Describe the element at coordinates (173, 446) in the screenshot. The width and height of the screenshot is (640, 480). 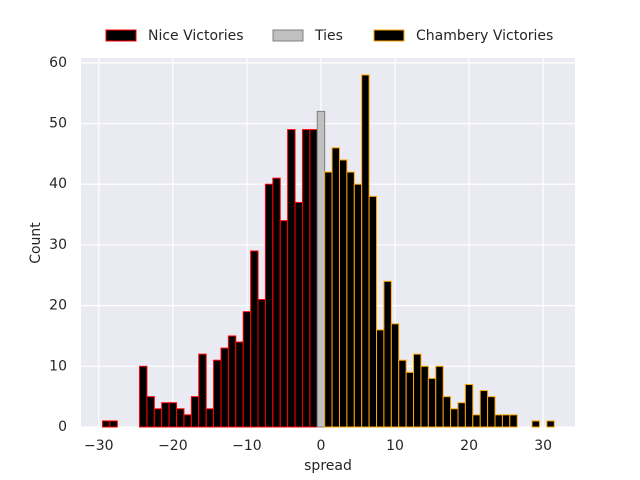
I see `x-tick-label: −20` at that location.